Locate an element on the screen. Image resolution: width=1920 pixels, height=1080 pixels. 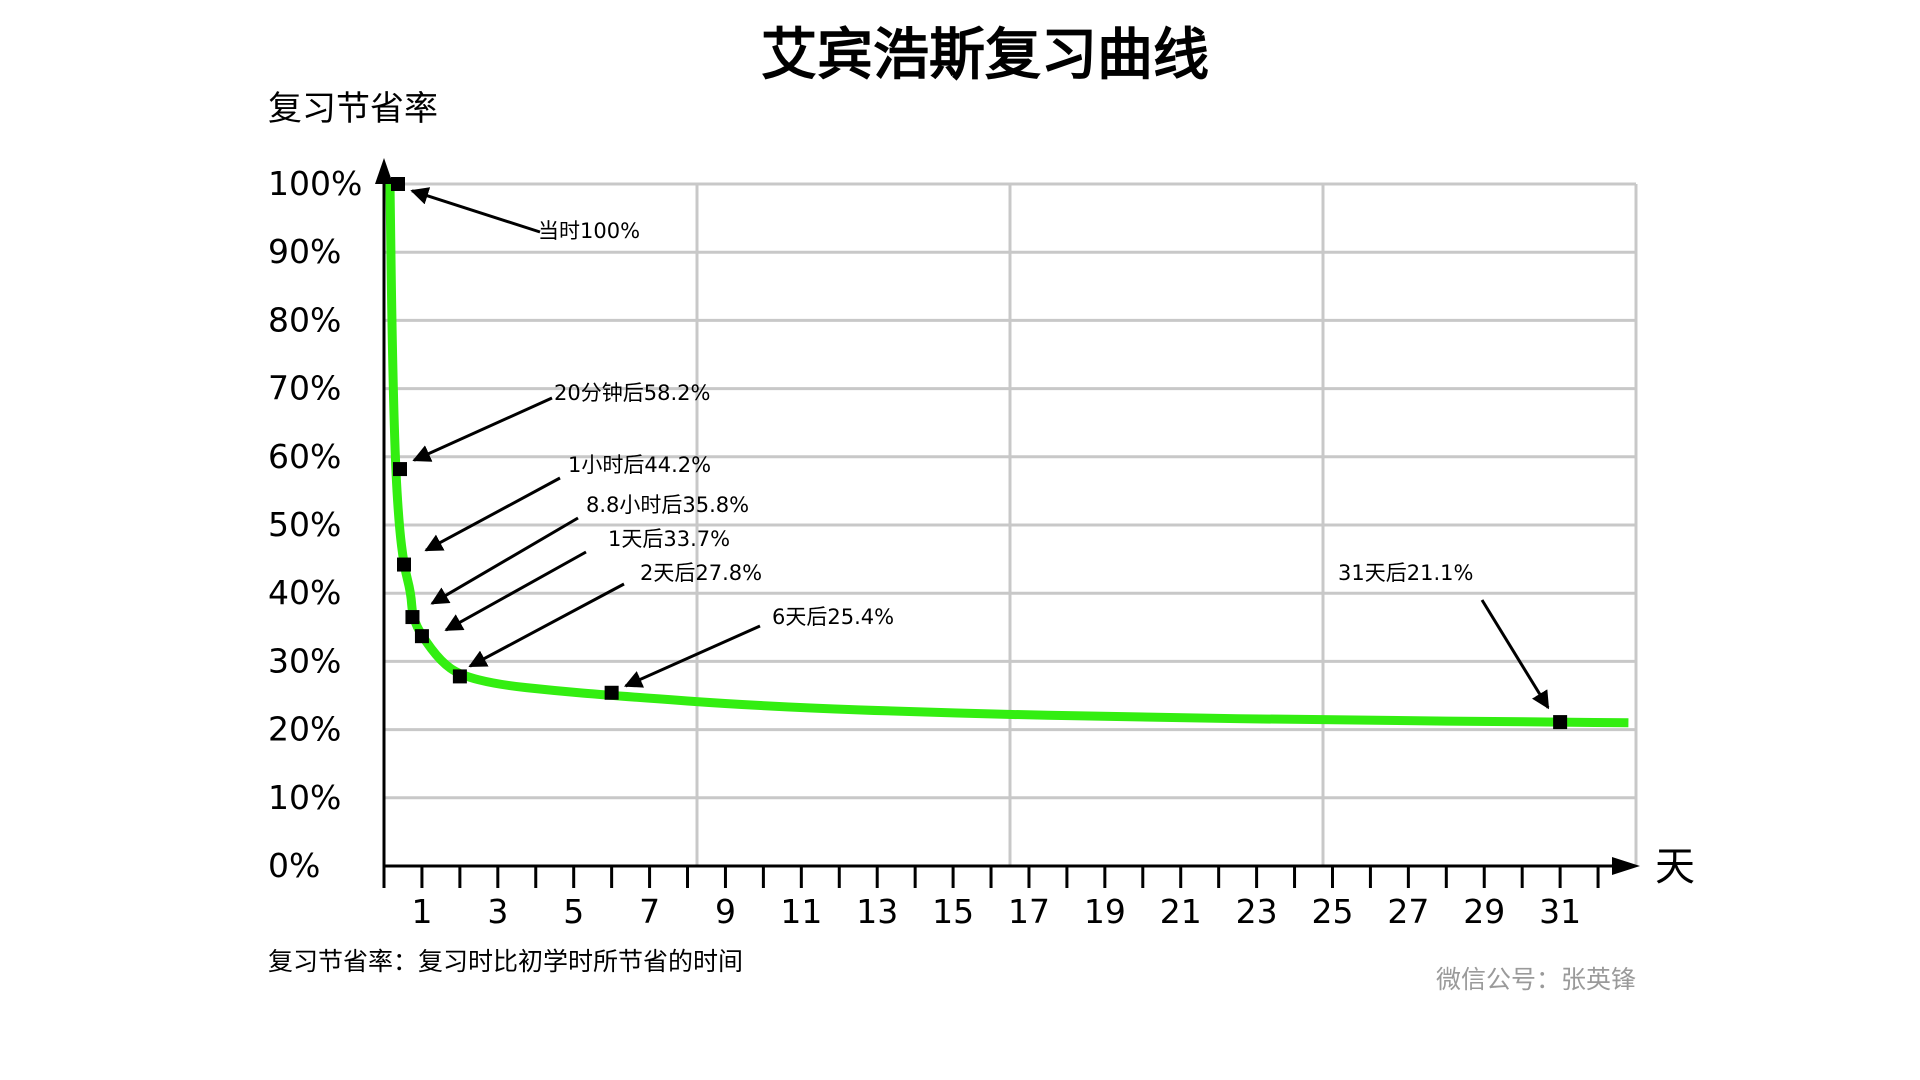
x-tick-label: 21 is located at coordinates (1181, 911).